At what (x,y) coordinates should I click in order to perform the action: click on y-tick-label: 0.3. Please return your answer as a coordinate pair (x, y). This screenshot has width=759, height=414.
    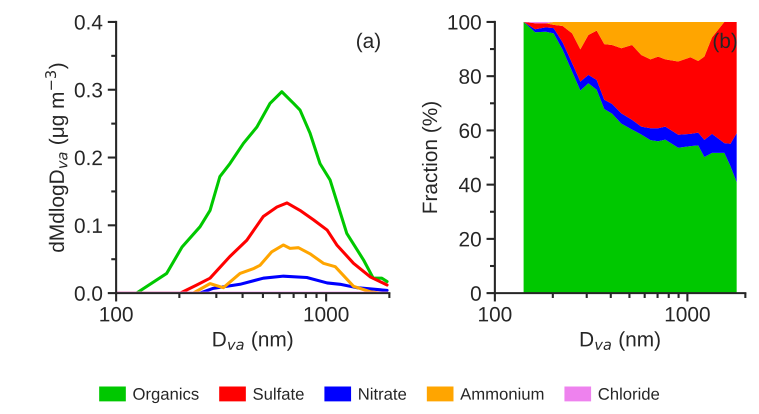
    Looking at the image, I should click on (88, 90).